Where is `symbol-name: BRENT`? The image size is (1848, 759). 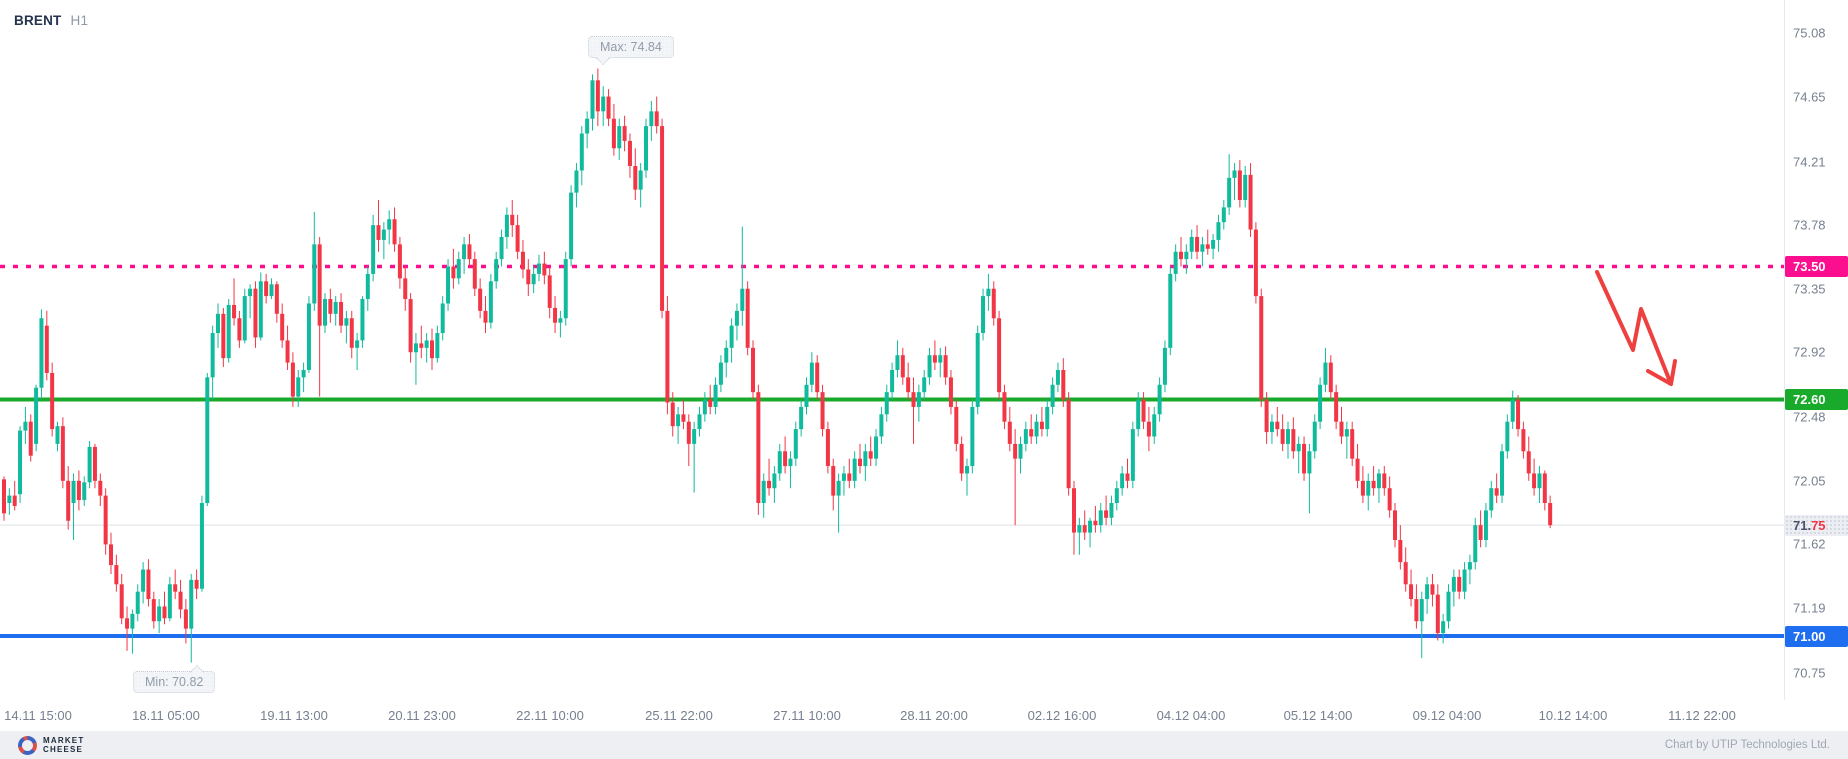
symbol-name: BRENT is located at coordinates (38, 20).